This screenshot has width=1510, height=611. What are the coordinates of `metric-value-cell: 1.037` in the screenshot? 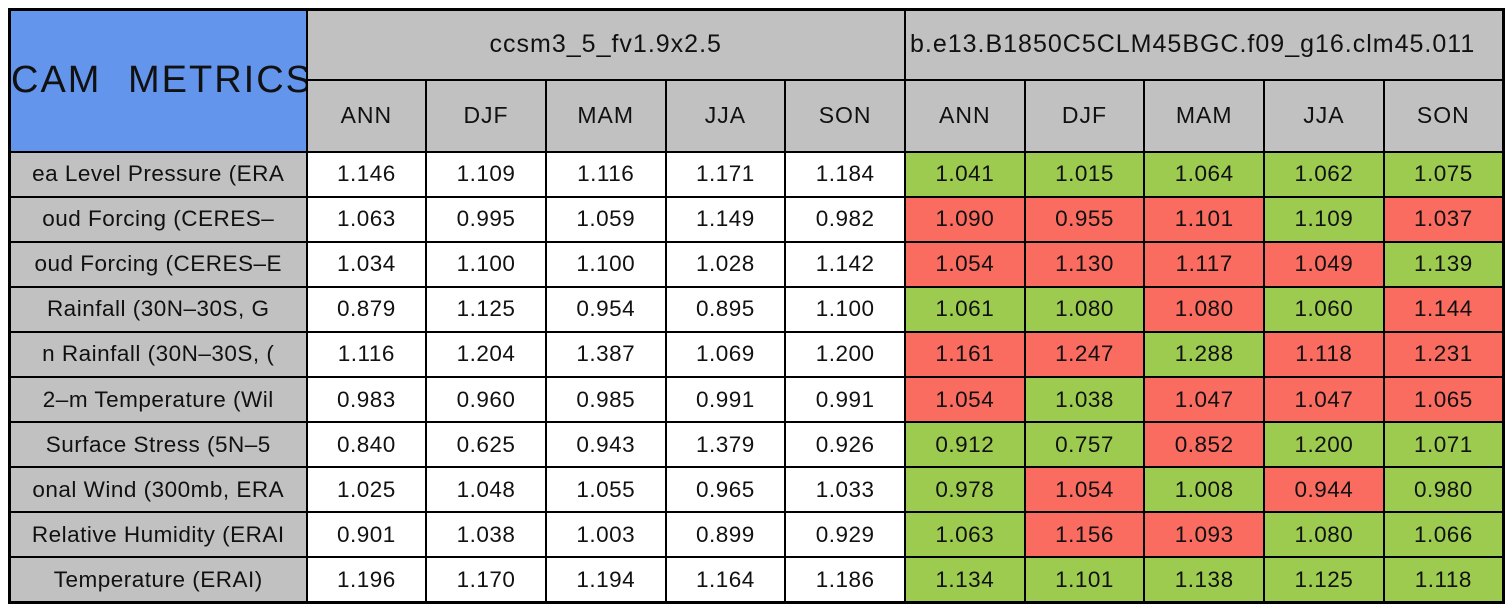 It's located at (1443, 219).